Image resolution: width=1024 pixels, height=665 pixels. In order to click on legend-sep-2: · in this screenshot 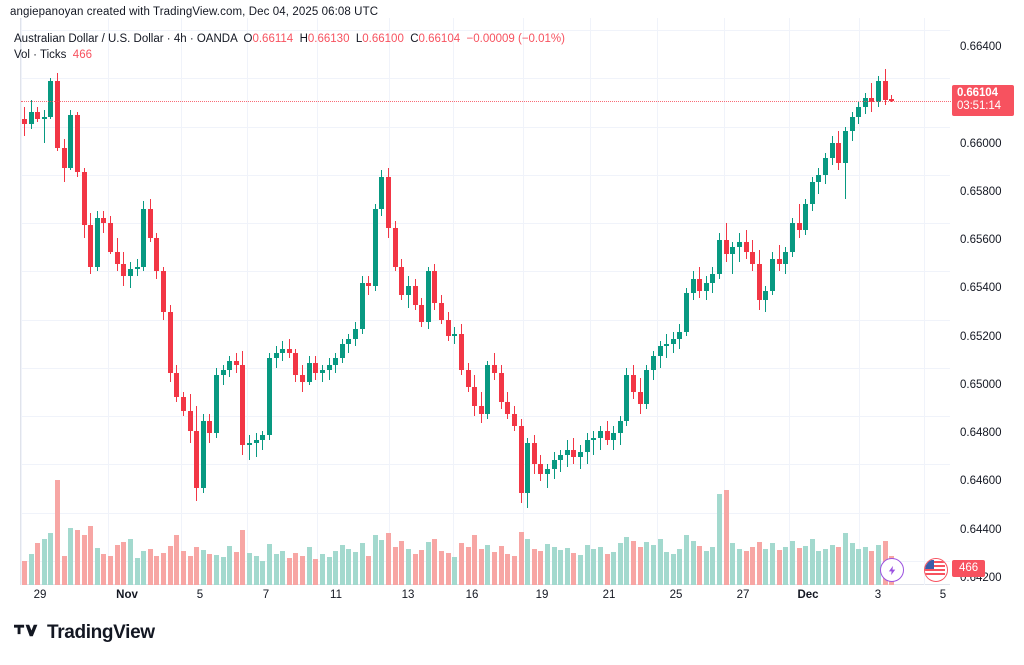, I will do `click(191, 39)`.